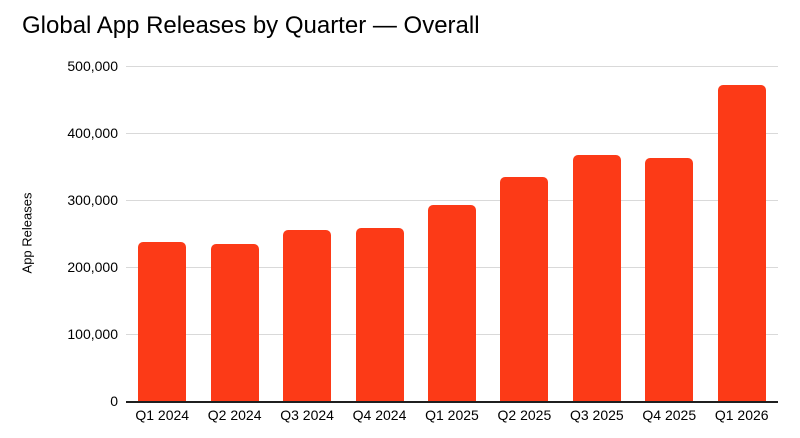  Describe the element at coordinates (379, 415) in the screenshot. I see `x-tick-label: Q4 2024` at that location.